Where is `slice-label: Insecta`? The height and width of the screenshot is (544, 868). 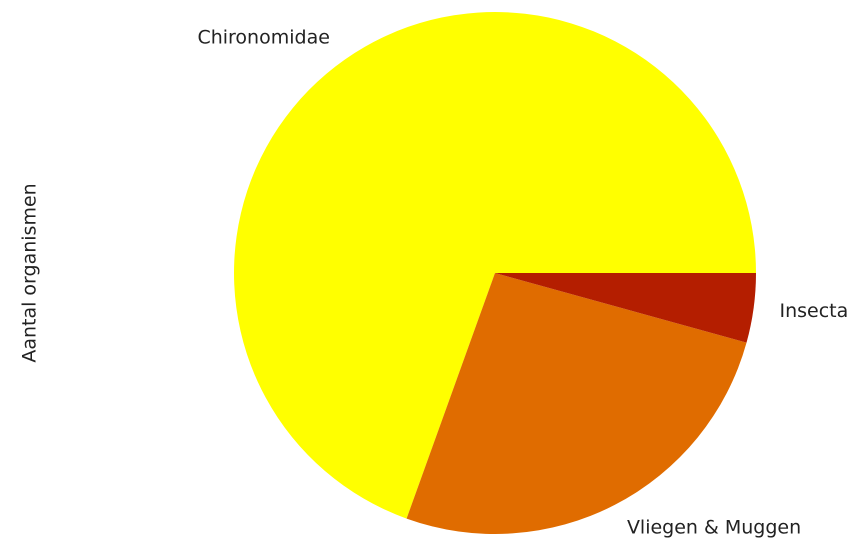 slice-label: Insecta is located at coordinates (813, 311).